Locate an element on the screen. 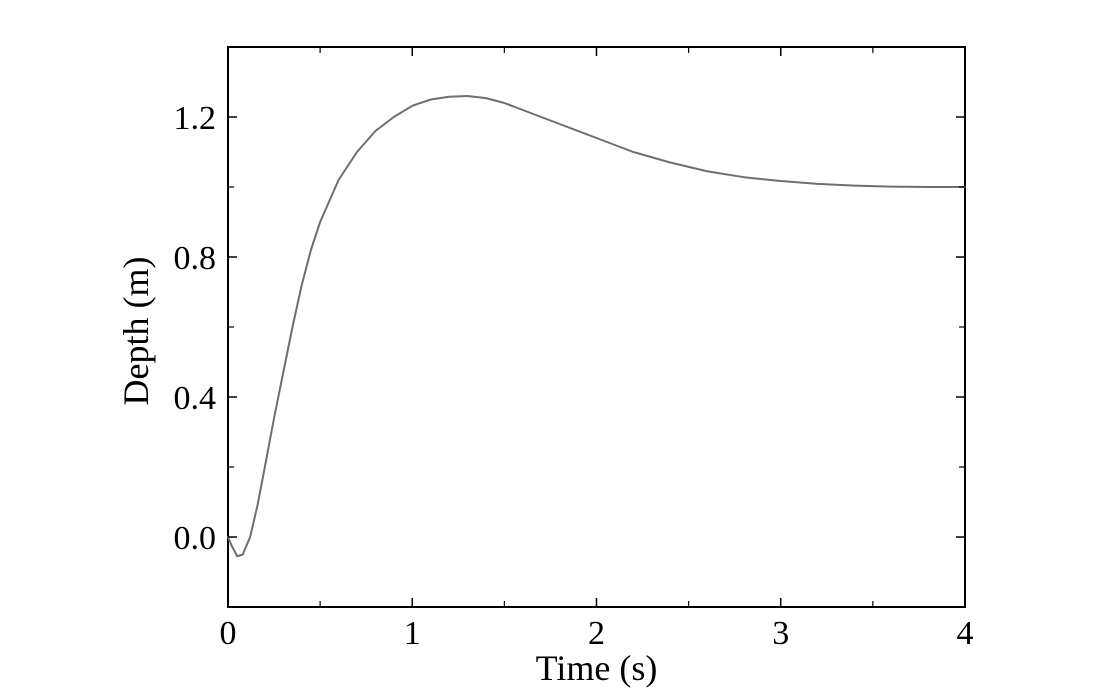 This screenshot has width=1103, height=694. x-tick-label: 3 is located at coordinates (780, 633).